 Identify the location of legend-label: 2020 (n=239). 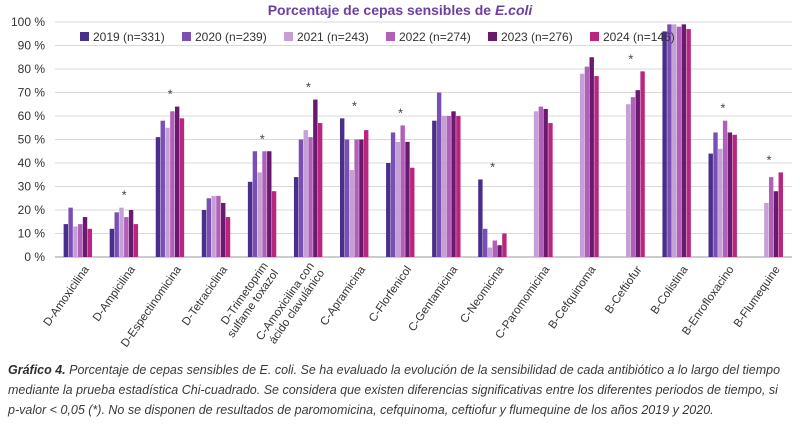
(231, 37).